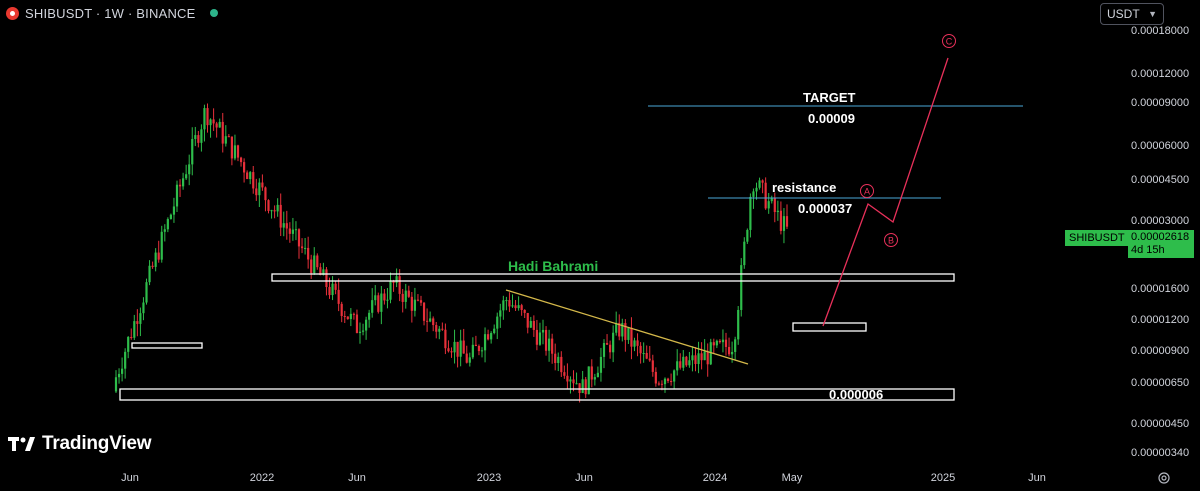  Describe the element at coordinates (867, 191) in the screenshot. I see `wave-a-marker: A` at that location.